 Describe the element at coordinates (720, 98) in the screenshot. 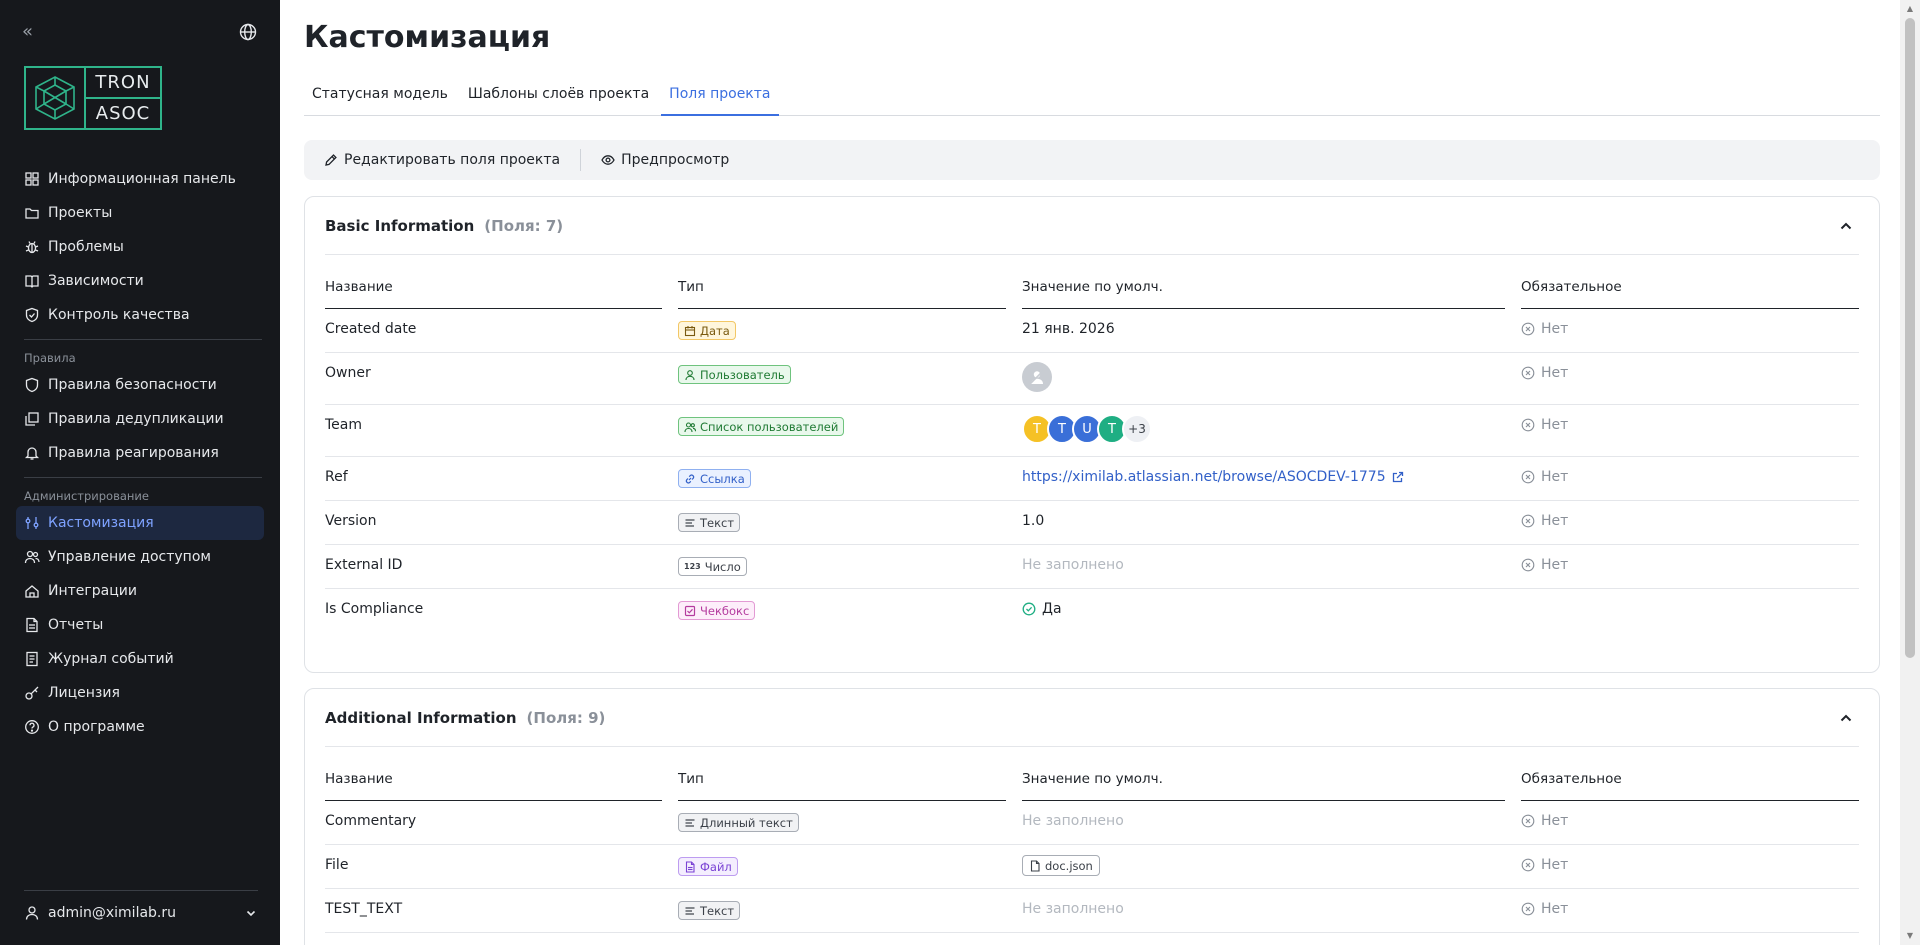

I see `tab-project-fields: Поля проекта` at that location.